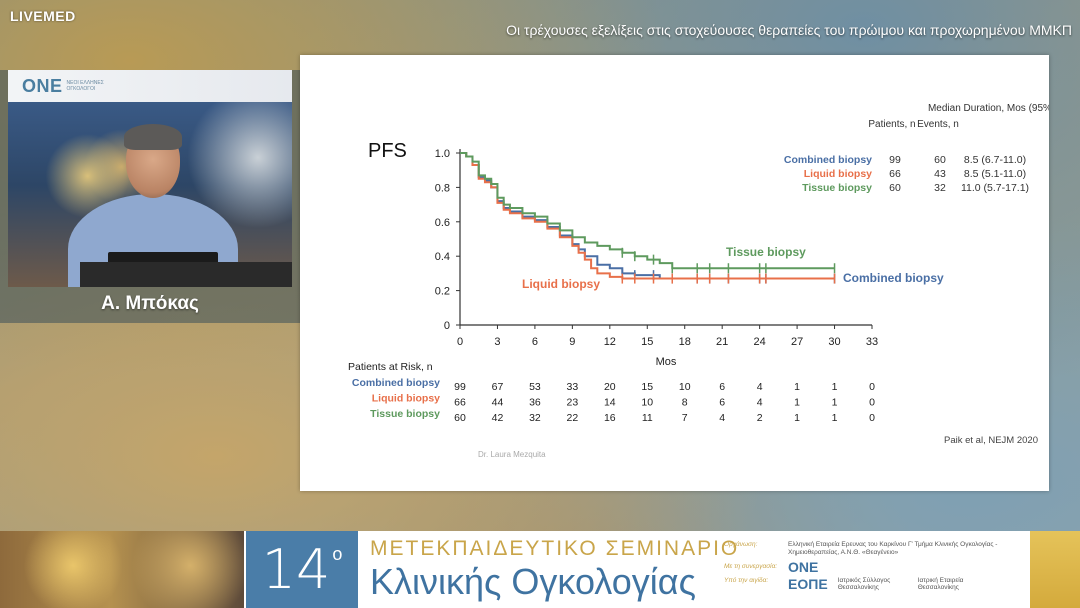 The image size is (1080, 608). What do you see at coordinates (940, 584) in the screenshot?
I see `medical-society-logo: Ιατρική Εταιρεία Θεσσαλονίκης` at bounding box center [940, 584].